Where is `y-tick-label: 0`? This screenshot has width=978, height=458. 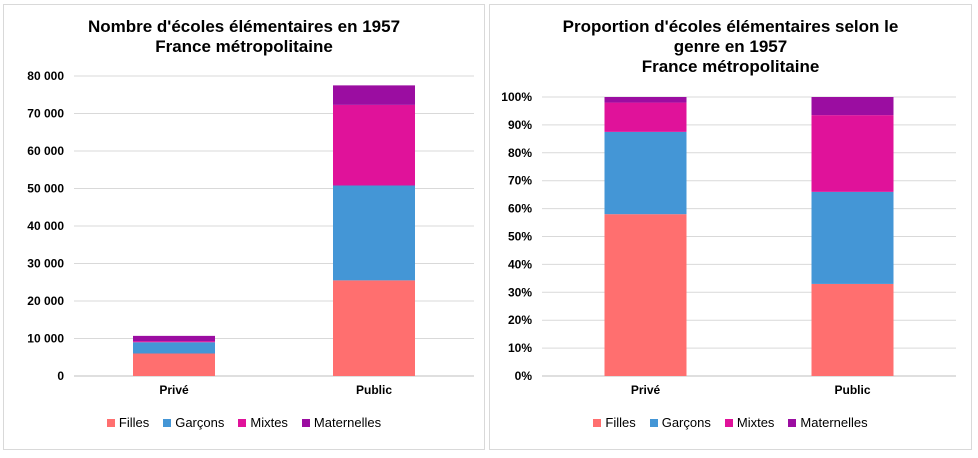 y-tick-label: 0 is located at coordinates (60, 376).